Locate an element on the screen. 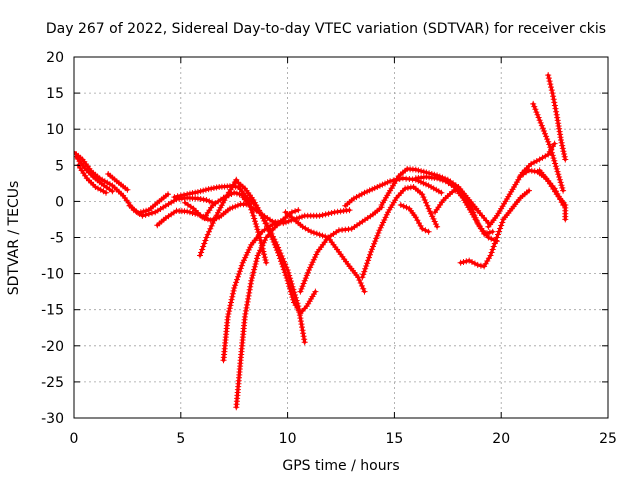  y-tick-label: -10 is located at coordinates (52, 275).